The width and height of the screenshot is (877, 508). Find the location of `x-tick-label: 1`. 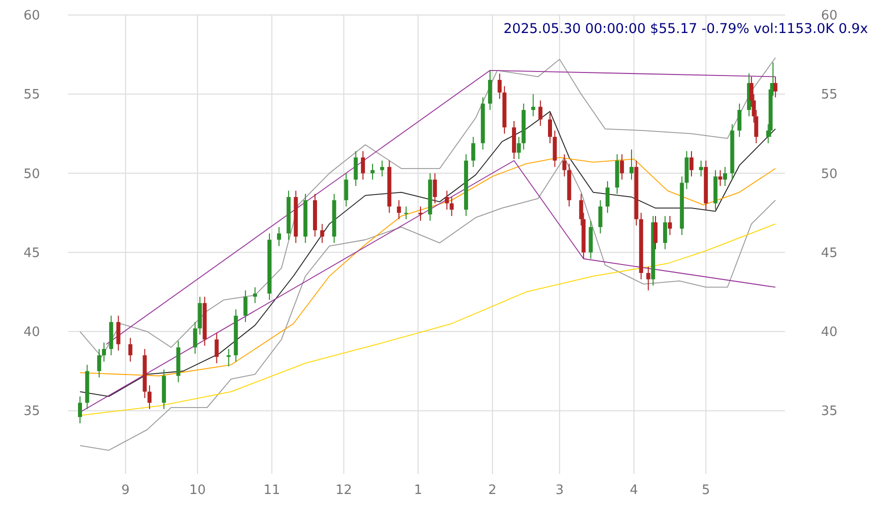

x-tick-label: 1 is located at coordinates (418, 490).